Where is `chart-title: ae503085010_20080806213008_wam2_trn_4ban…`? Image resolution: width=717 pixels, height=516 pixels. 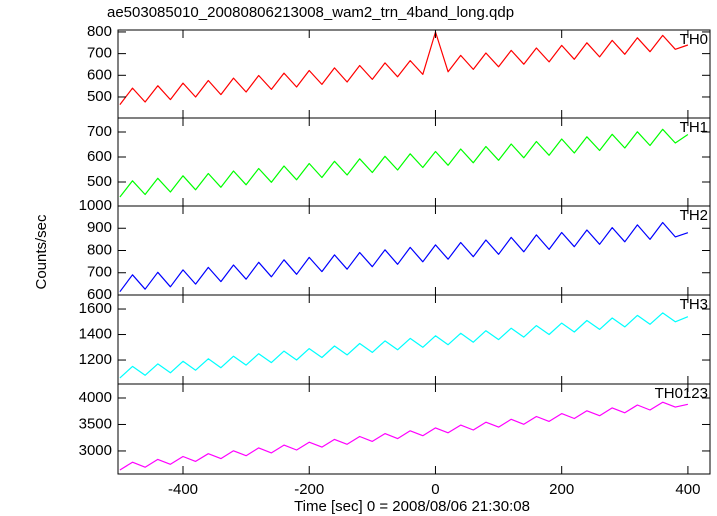 chart-title: ae503085010_20080806213008_wam2_trn_4ban… is located at coordinates (310, 12).